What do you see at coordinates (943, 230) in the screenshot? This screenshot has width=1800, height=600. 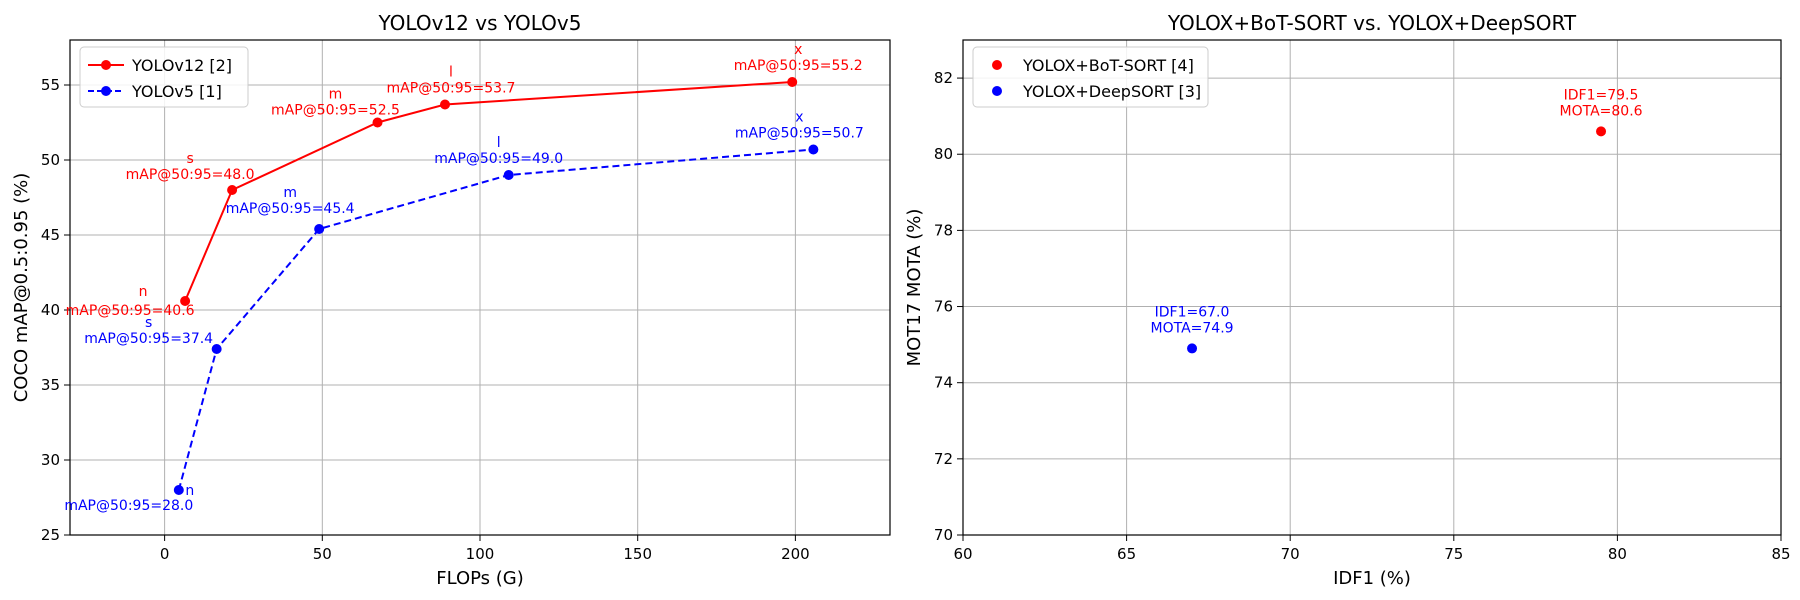 I see `y-tick-label: 78` at bounding box center [943, 230].